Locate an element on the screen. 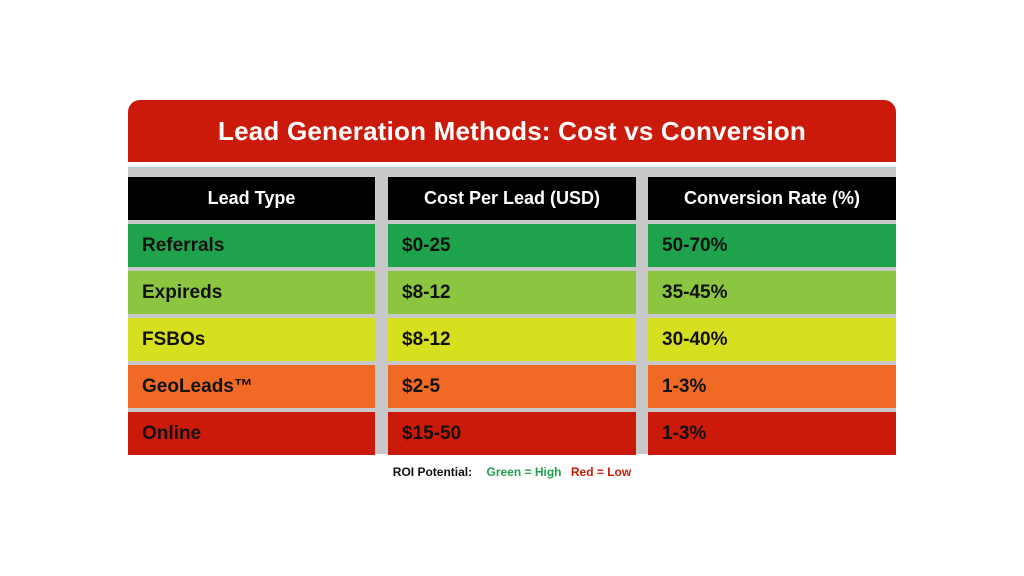 This screenshot has height=576, width=1024. roi-legend: ROI Potential: Green = High Red = Low is located at coordinates (512, 472).